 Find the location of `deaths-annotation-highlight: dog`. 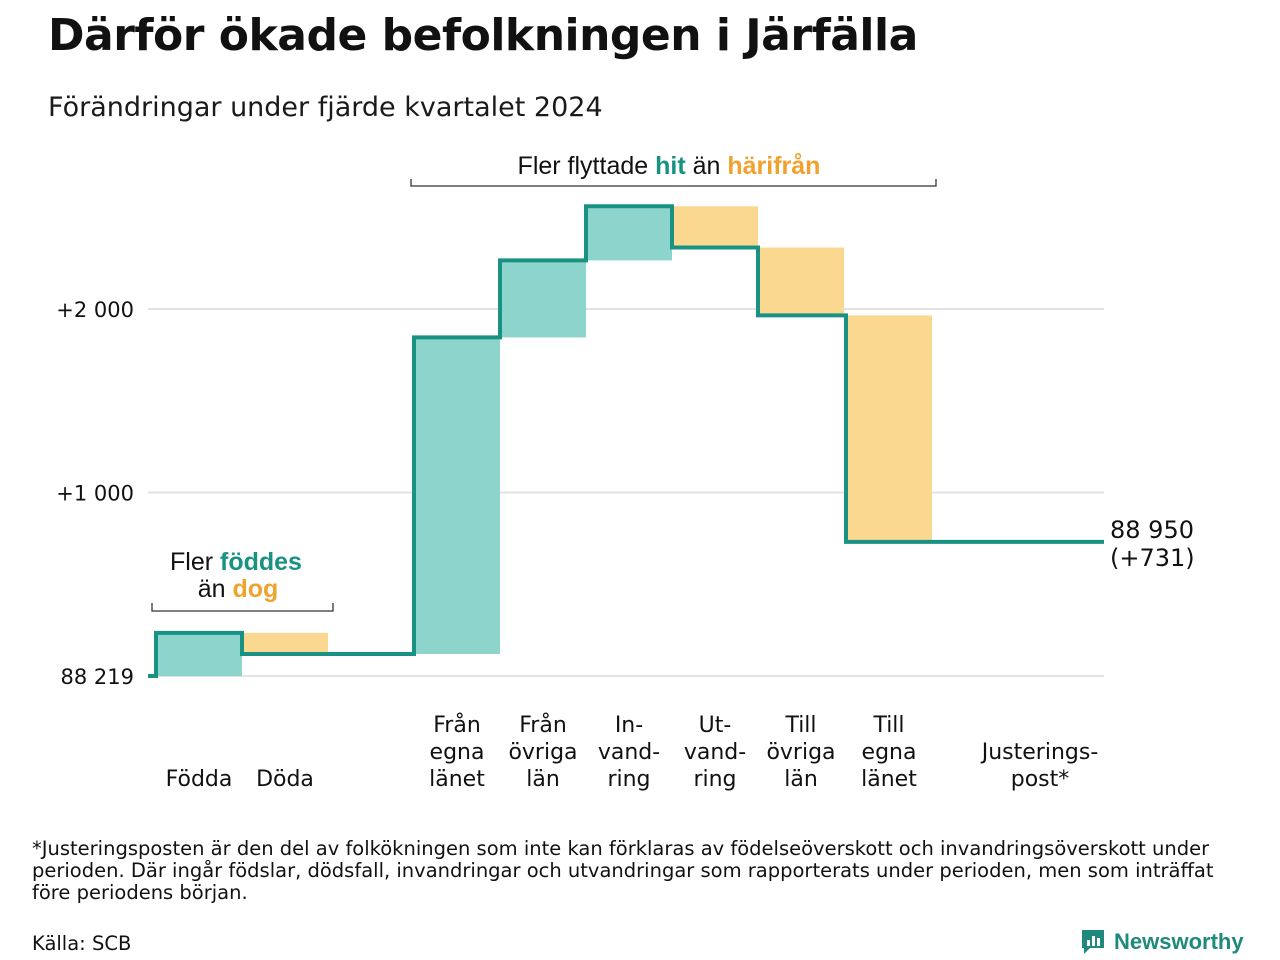

deaths-annotation-highlight: dog is located at coordinates (255, 589).